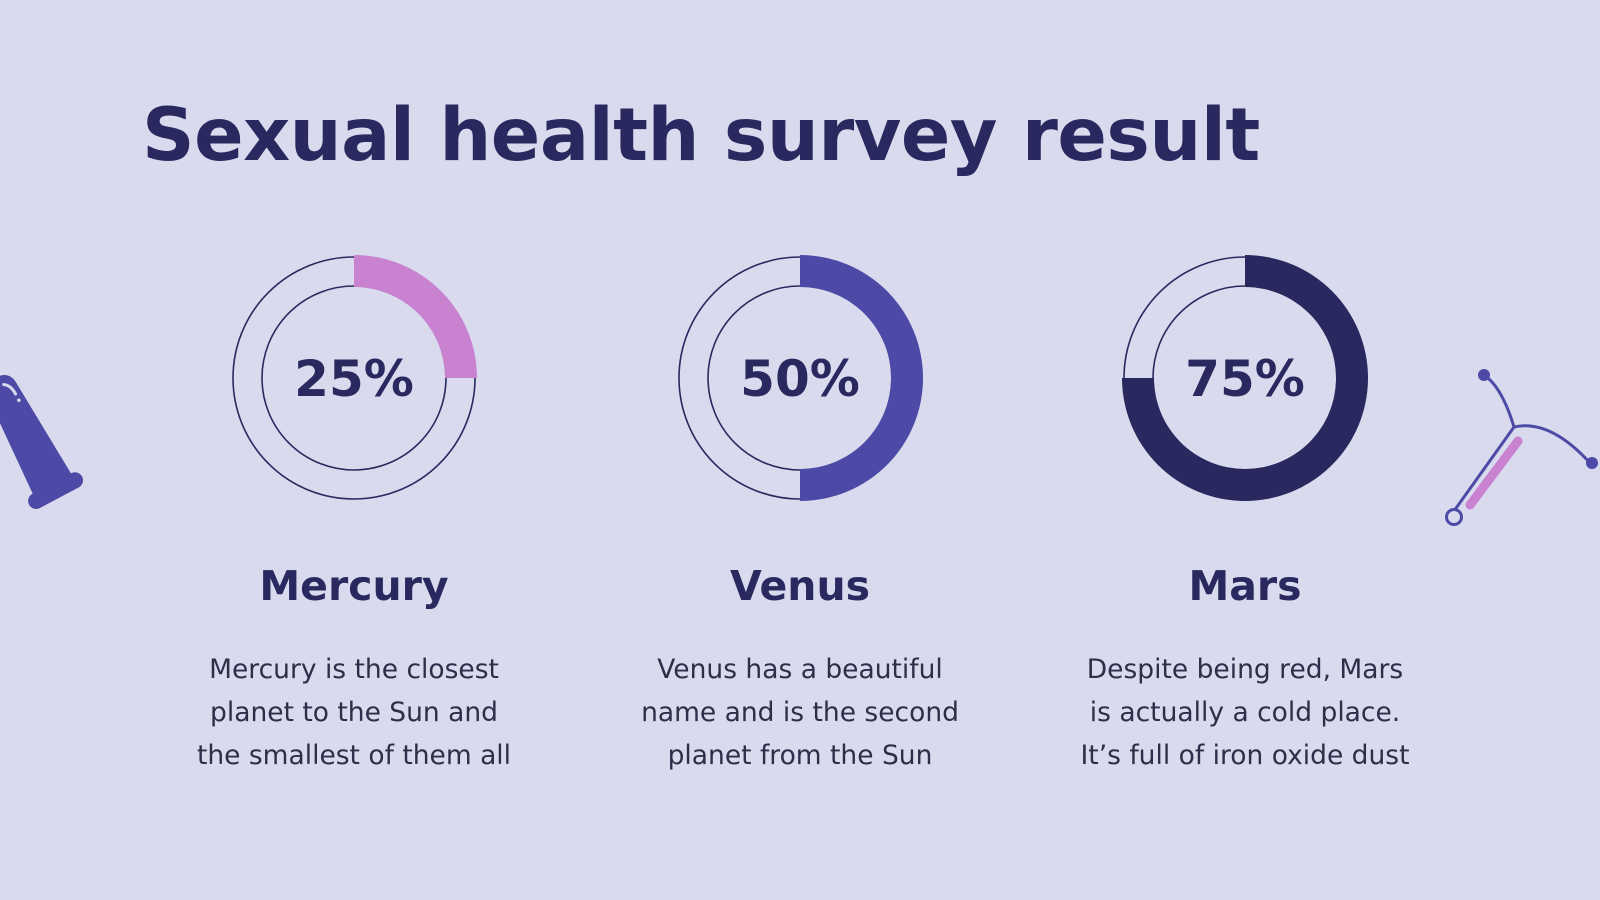 The width and height of the screenshot is (1600, 900). I want to click on planet-name-venus: Venus, so click(800, 586).